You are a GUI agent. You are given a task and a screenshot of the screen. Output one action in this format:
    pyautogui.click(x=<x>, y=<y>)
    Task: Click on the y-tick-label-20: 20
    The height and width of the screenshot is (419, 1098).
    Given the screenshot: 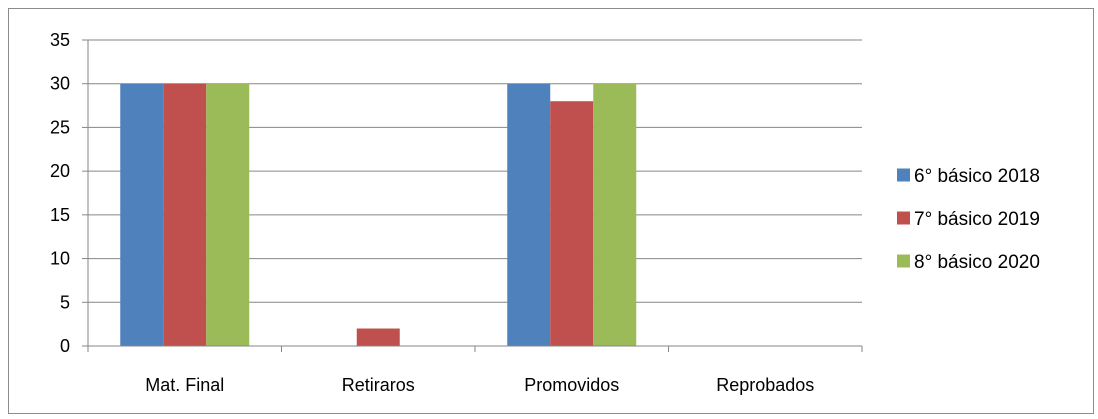 What is the action you would take?
    pyautogui.click(x=60, y=171)
    